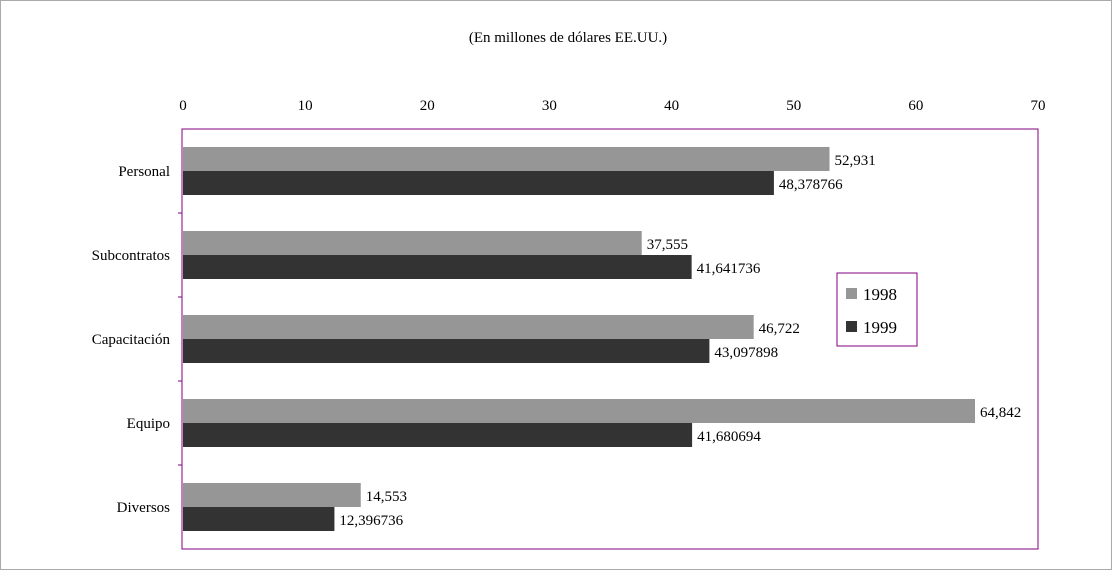  What do you see at coordinates (880, 327) in the screenshot?
I see `legend-label-1999: 1999` at bounding box center [880, 327].